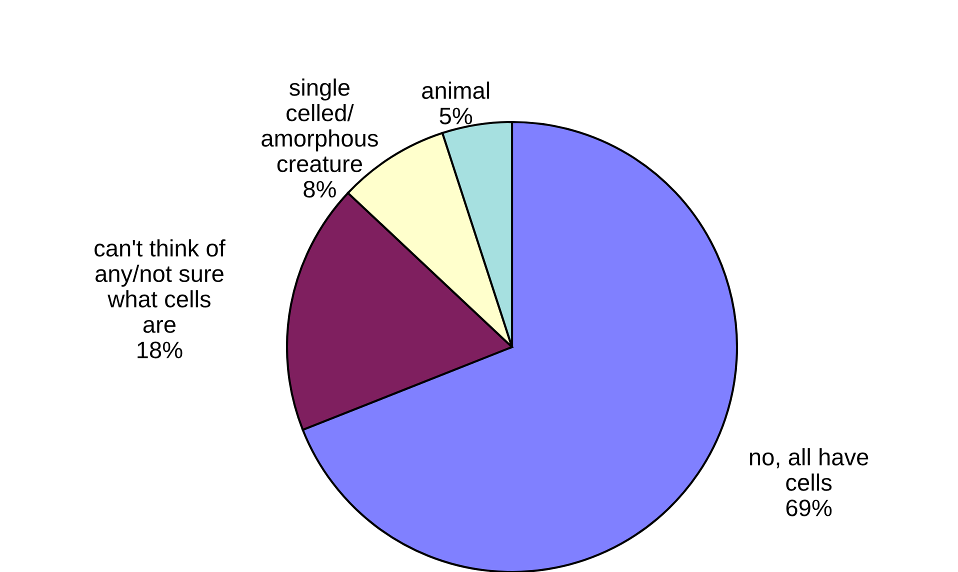  I want to click on data-label: 18%, so click(160, 350).